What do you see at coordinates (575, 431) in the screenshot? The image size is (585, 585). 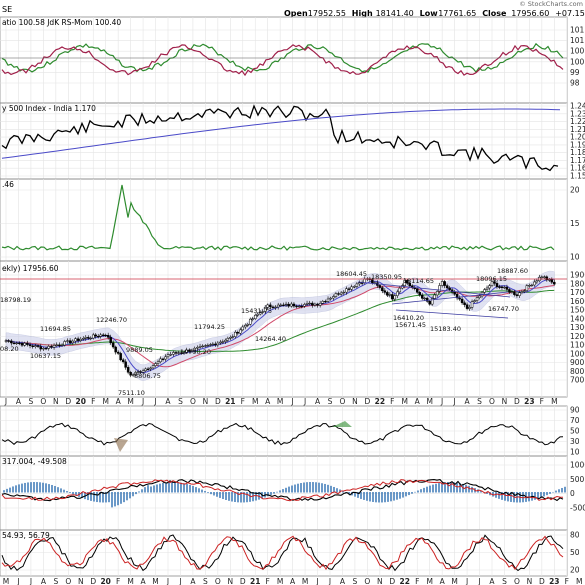 I see `rsi-tick-2: 50` at bounding box center [575, 431].